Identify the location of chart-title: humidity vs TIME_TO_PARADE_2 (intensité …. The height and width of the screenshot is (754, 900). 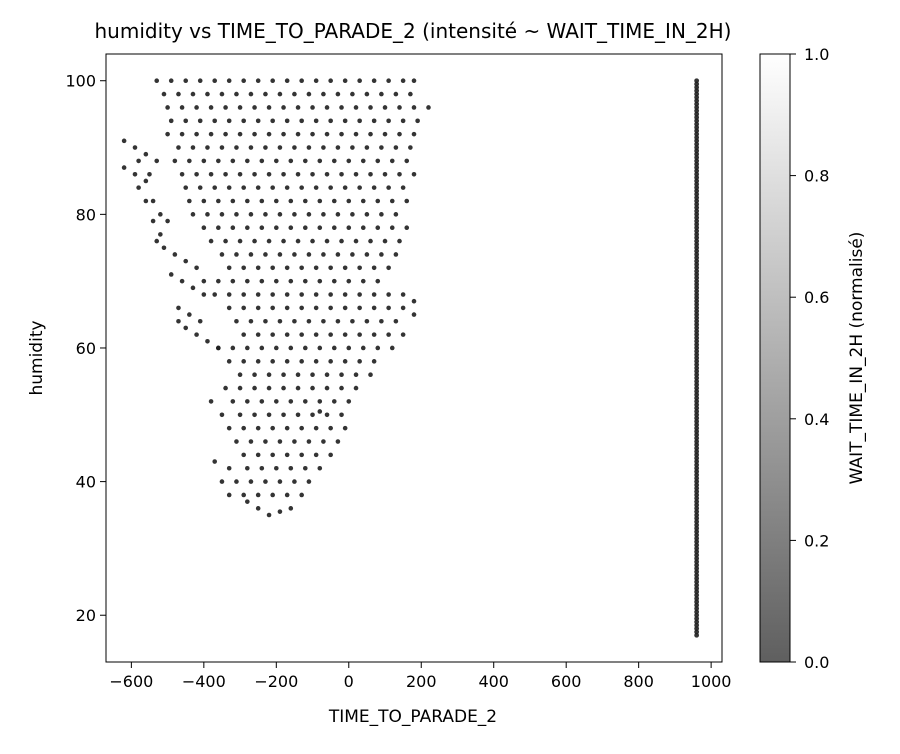
(413, 31).